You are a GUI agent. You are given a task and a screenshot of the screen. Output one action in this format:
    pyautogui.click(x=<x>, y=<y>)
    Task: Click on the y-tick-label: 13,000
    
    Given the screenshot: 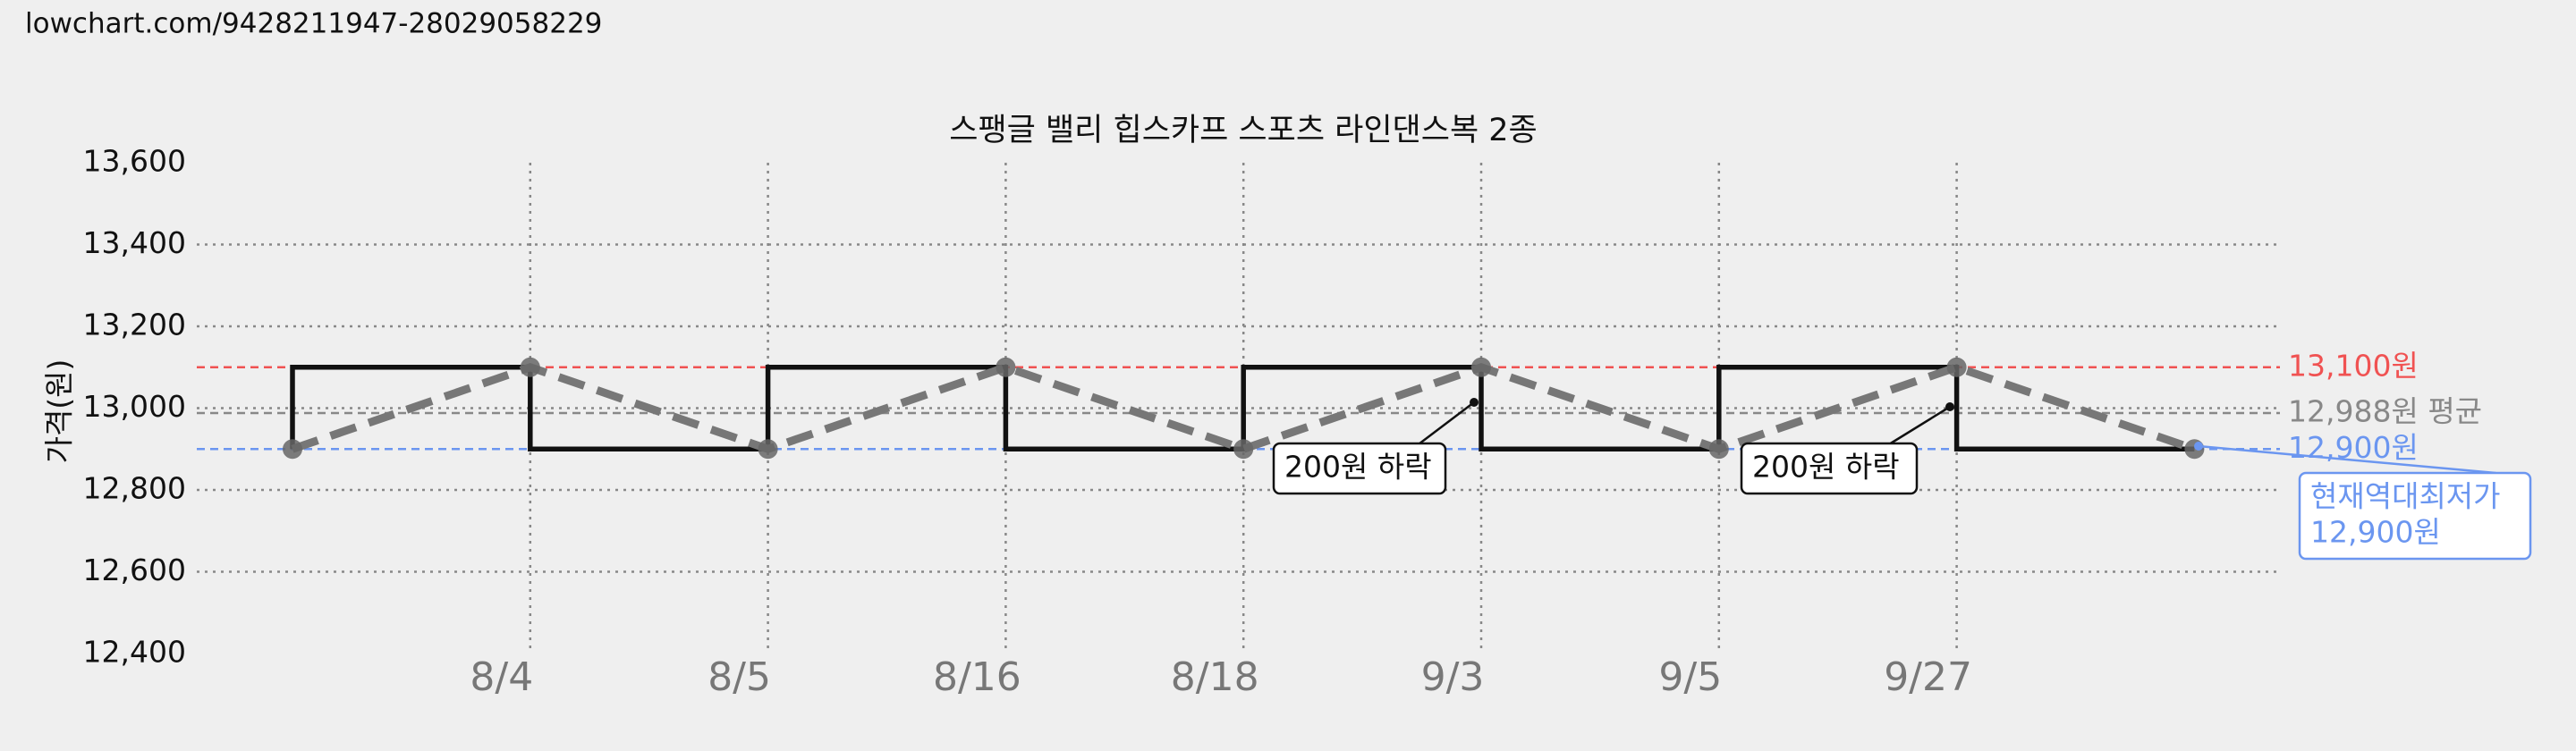 What is the action you would take?
    pyautogui.click(x=134, y=406)
    